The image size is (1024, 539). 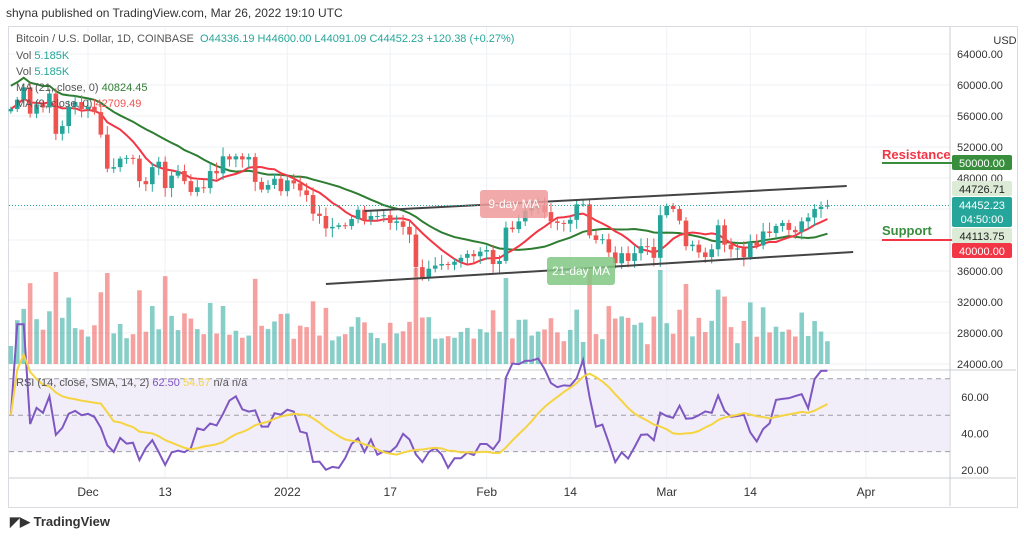 What do you see at coordinates (982, 220) in the screenshot?
I see `last-price-tag: 04:50:00` at bounding box center [982, 220].